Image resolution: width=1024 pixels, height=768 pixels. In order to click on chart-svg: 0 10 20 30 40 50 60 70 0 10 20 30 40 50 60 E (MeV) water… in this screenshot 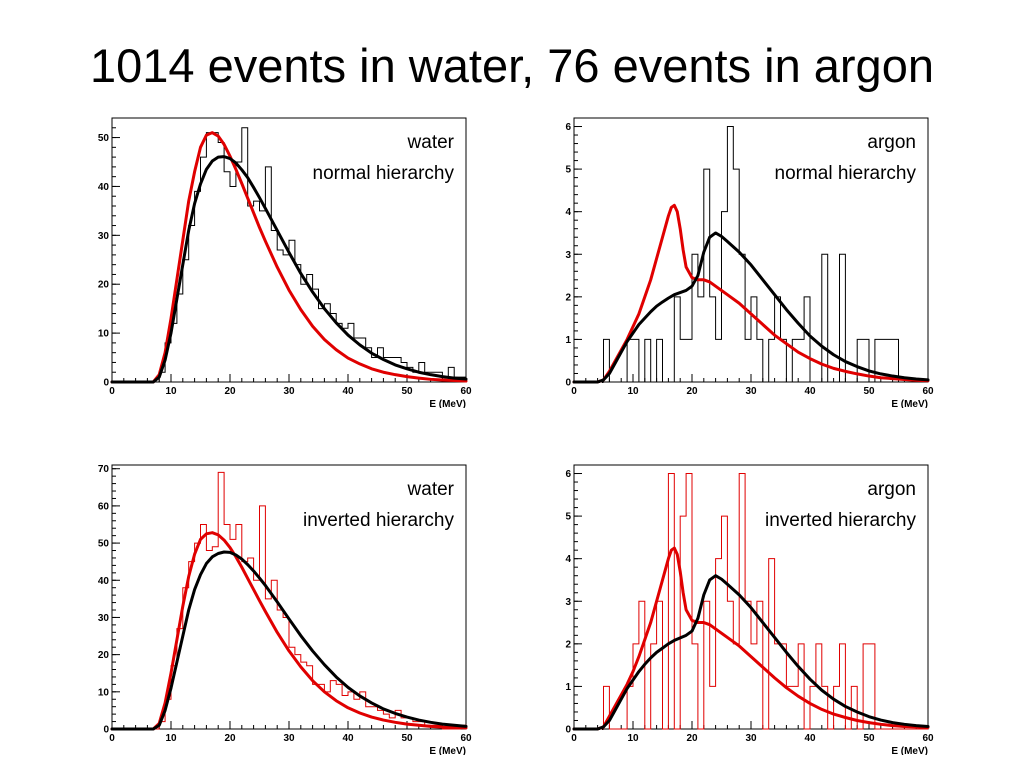, I will do `click(285, 609)`.